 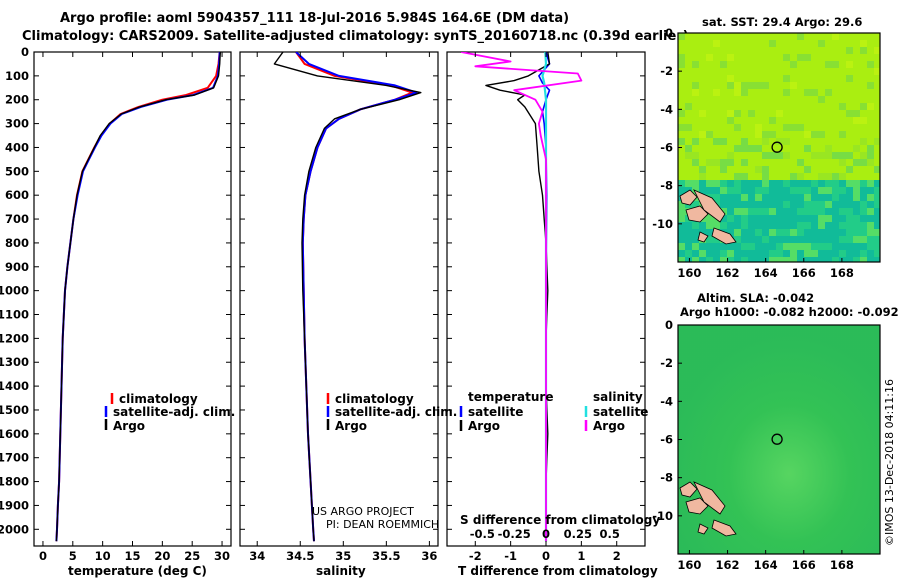 I want to click on x-tick-label: 15, so click(x=132, y=556).